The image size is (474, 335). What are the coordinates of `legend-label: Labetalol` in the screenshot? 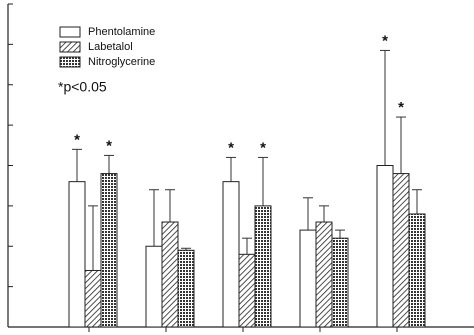 It's located at (110, 47).